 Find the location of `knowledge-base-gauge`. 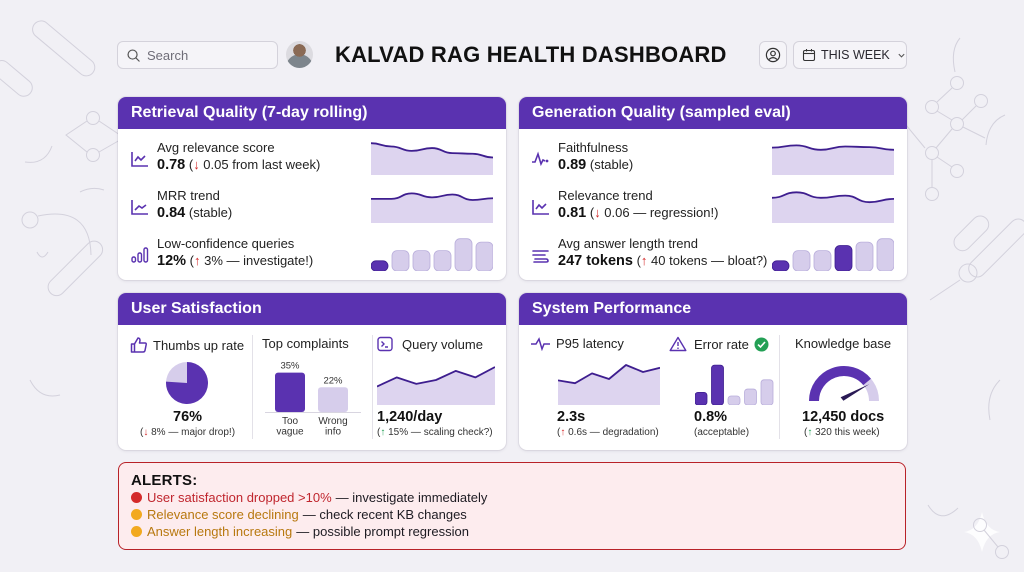

knowledge-base-gauge is located at coordinates (844, 384).